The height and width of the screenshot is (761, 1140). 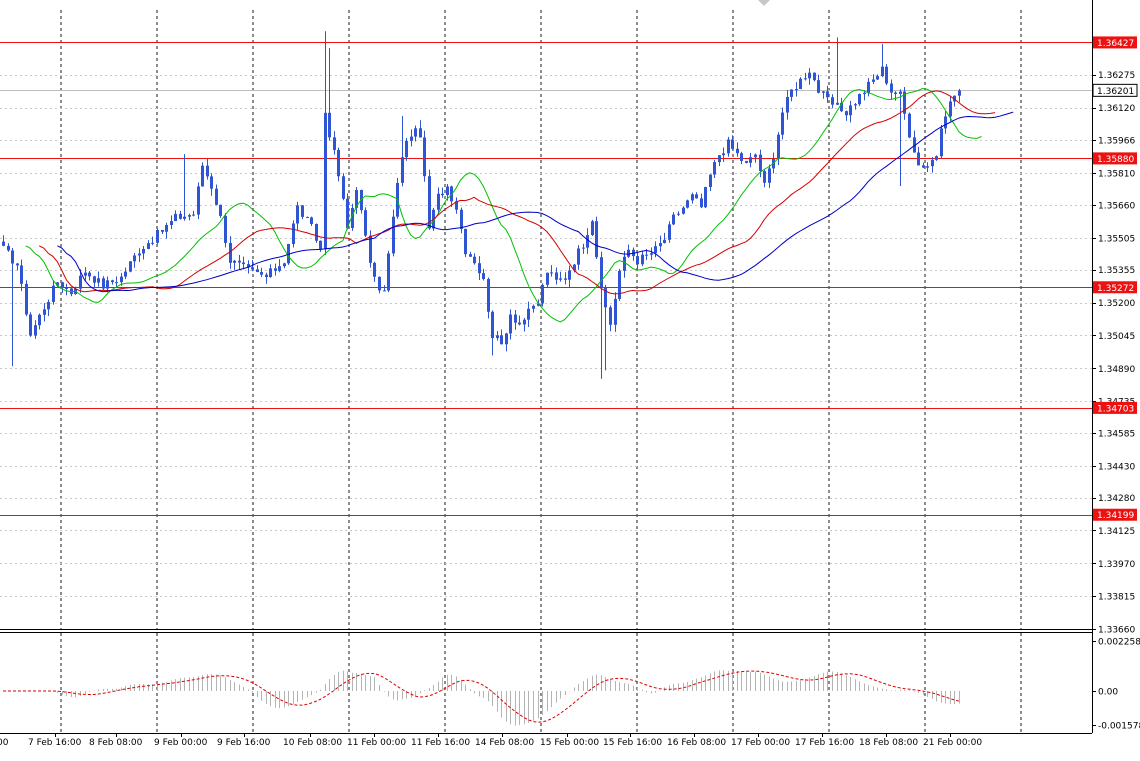 What do you see at coordinates (1115, 289) in the screenshot?
I see `price-label-text: 1.35272` at bounding box center [1115, 289].